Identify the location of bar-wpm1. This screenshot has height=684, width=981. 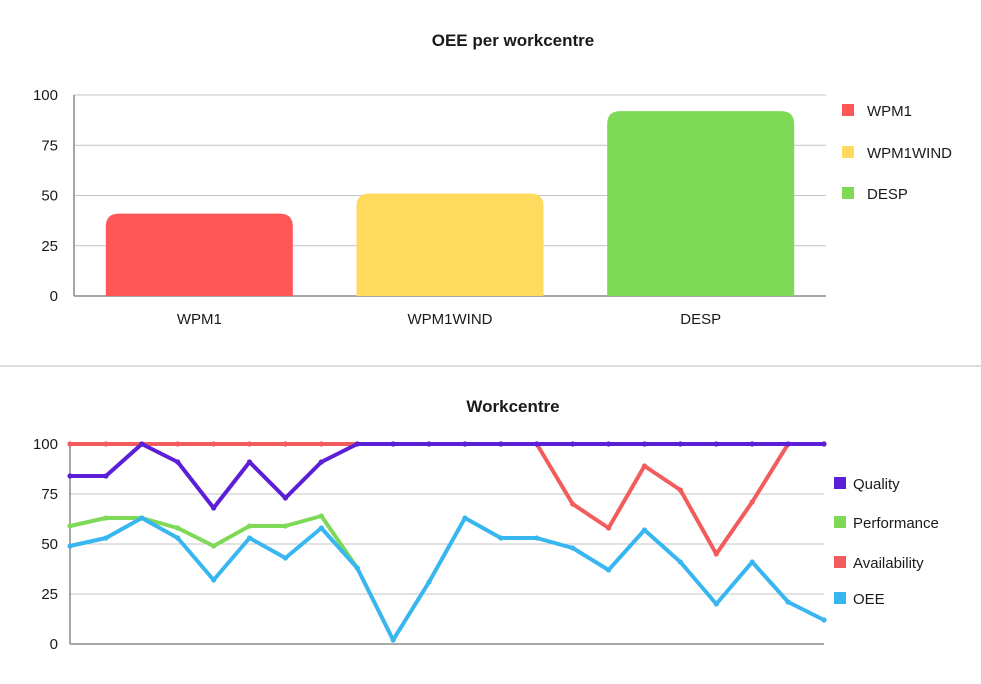
(199, 254).